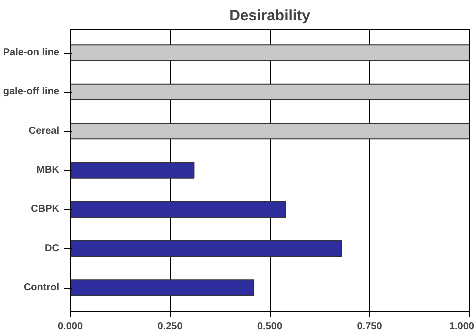 The width and height of the screenshot is (474, 332). I want to click on x-tick-label: 0.000, so click(71, 327).